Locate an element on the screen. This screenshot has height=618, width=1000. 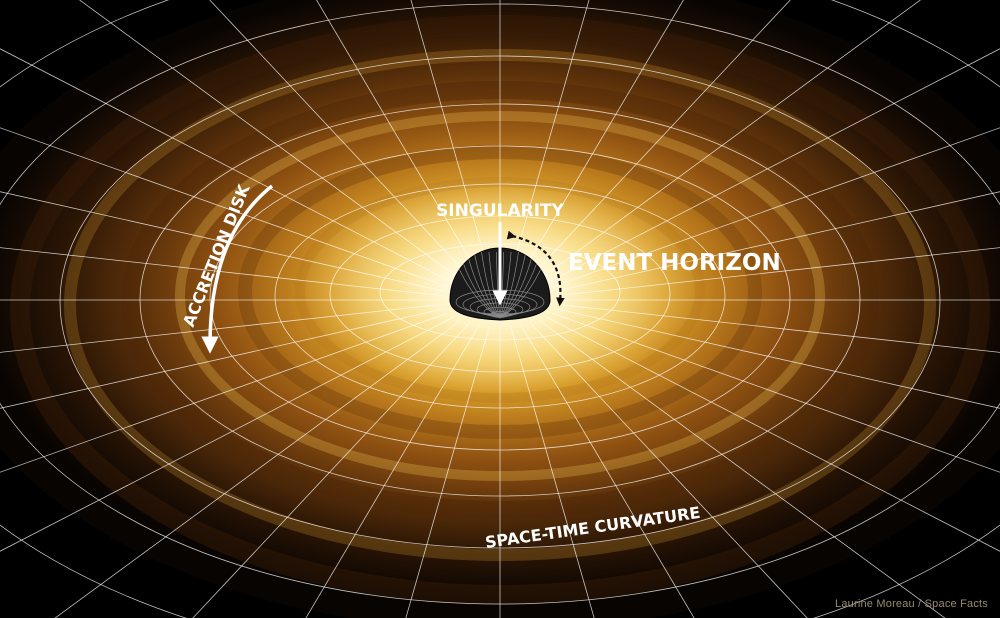
event-horizon-label: EVENT HORIZON is located at coordinates (674, 263).